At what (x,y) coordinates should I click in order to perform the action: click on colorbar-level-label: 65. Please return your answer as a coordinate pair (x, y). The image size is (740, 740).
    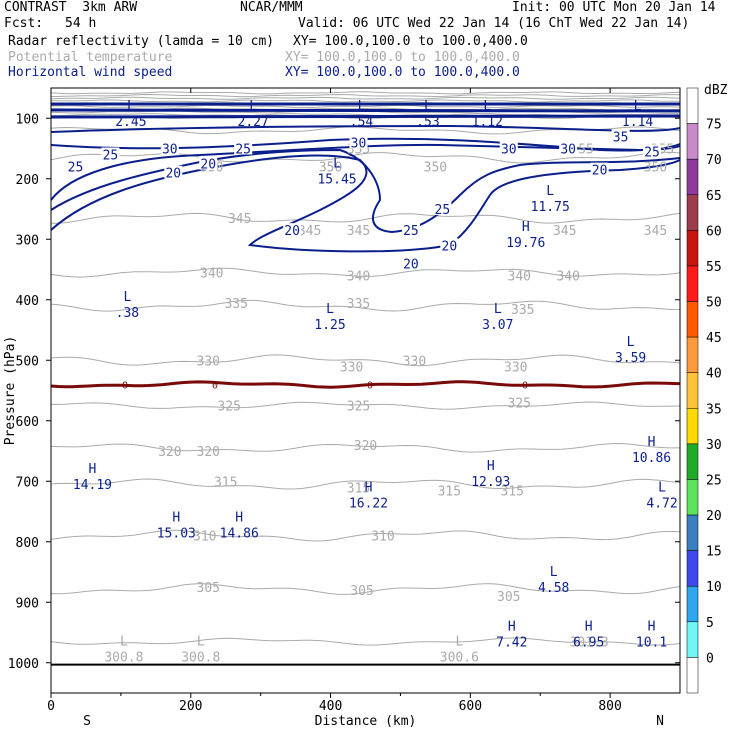
    Looking at the image, I should click on (714, 196).